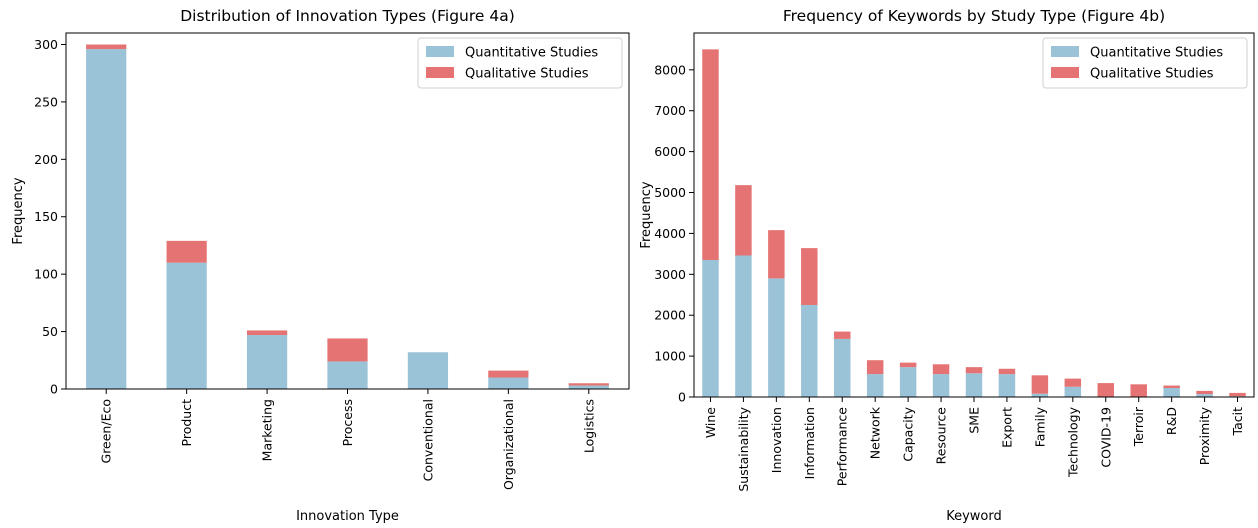 The width and height of the screenshot is (1258, 528). I want to click on x-tick-label-performance: Performance, so click(842, 447).